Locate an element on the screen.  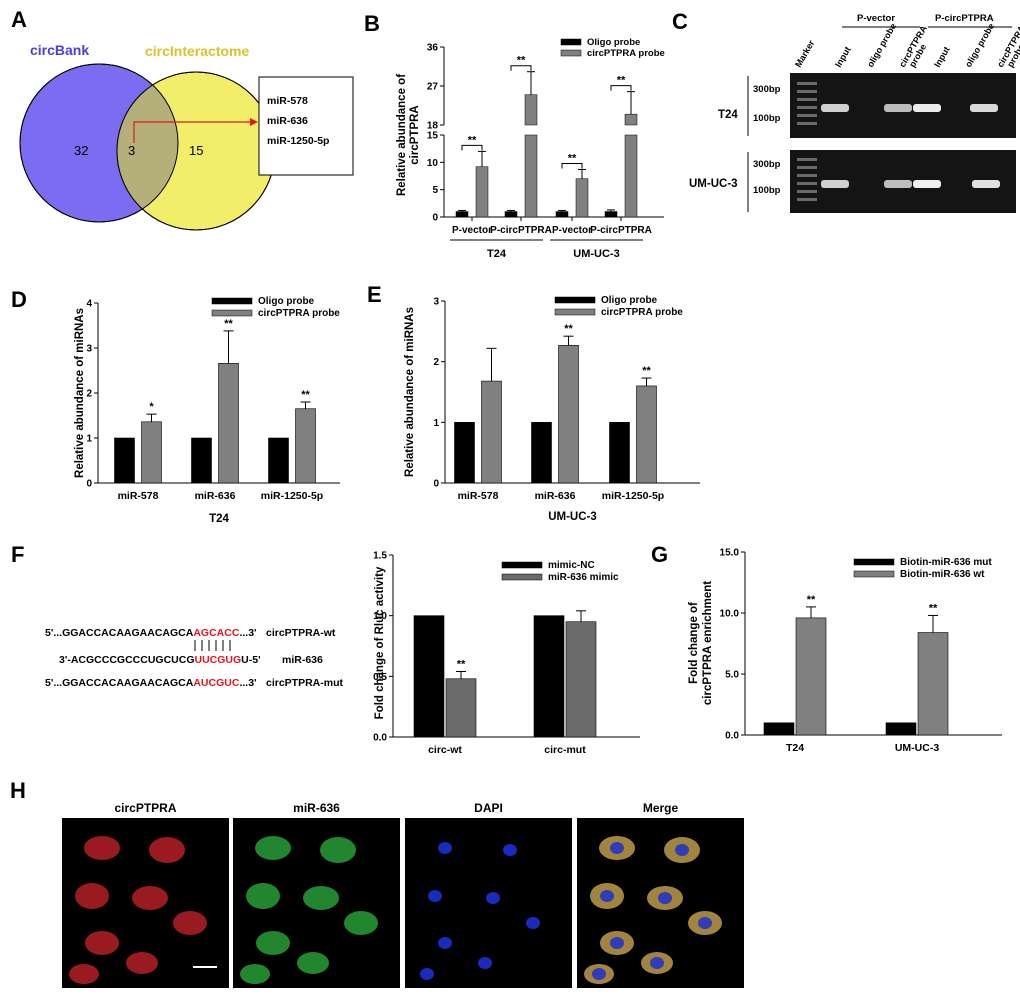
y-tick-label-g: 15.0 is located at coordinates (730, 553).